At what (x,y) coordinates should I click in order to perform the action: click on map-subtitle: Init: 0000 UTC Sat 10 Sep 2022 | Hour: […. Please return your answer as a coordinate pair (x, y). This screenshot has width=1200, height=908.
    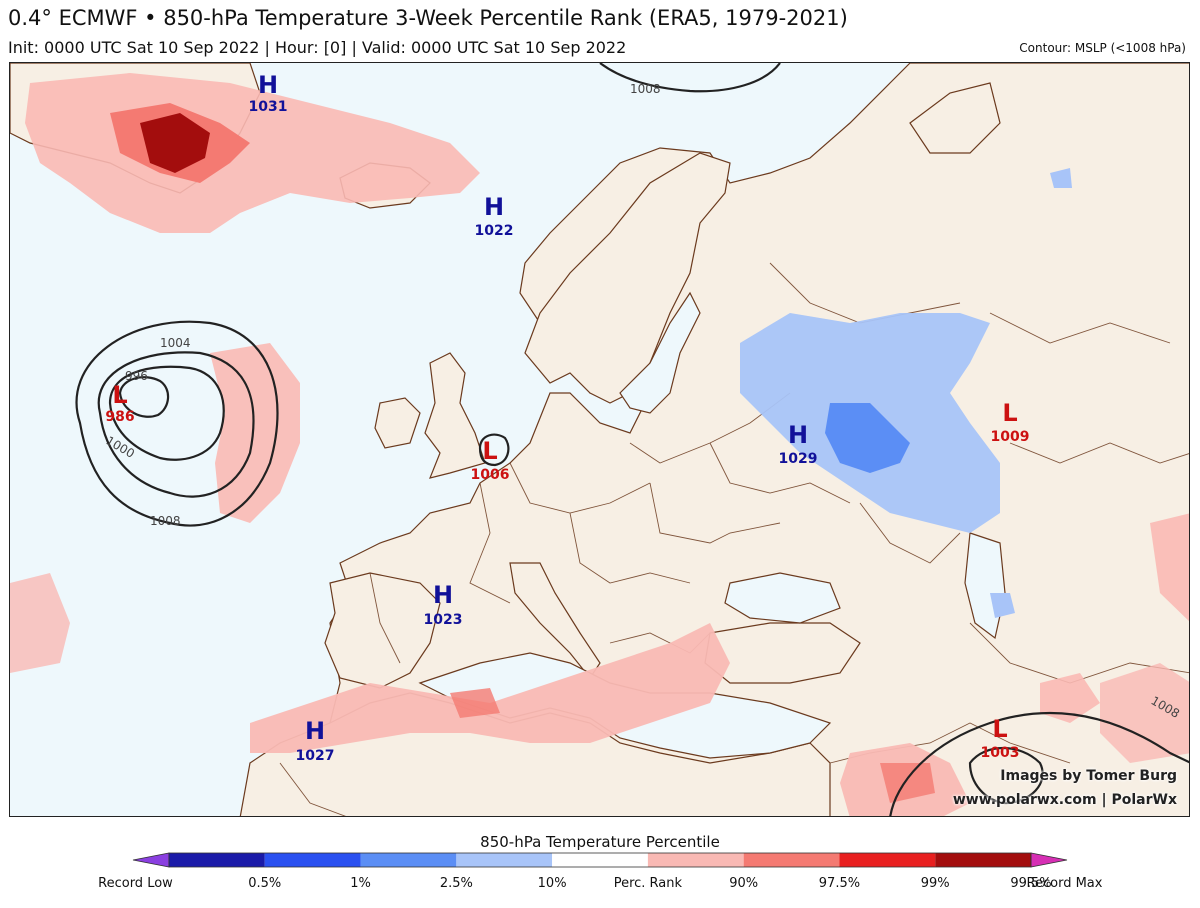
    Looking at the image, I should click on (317, 47).